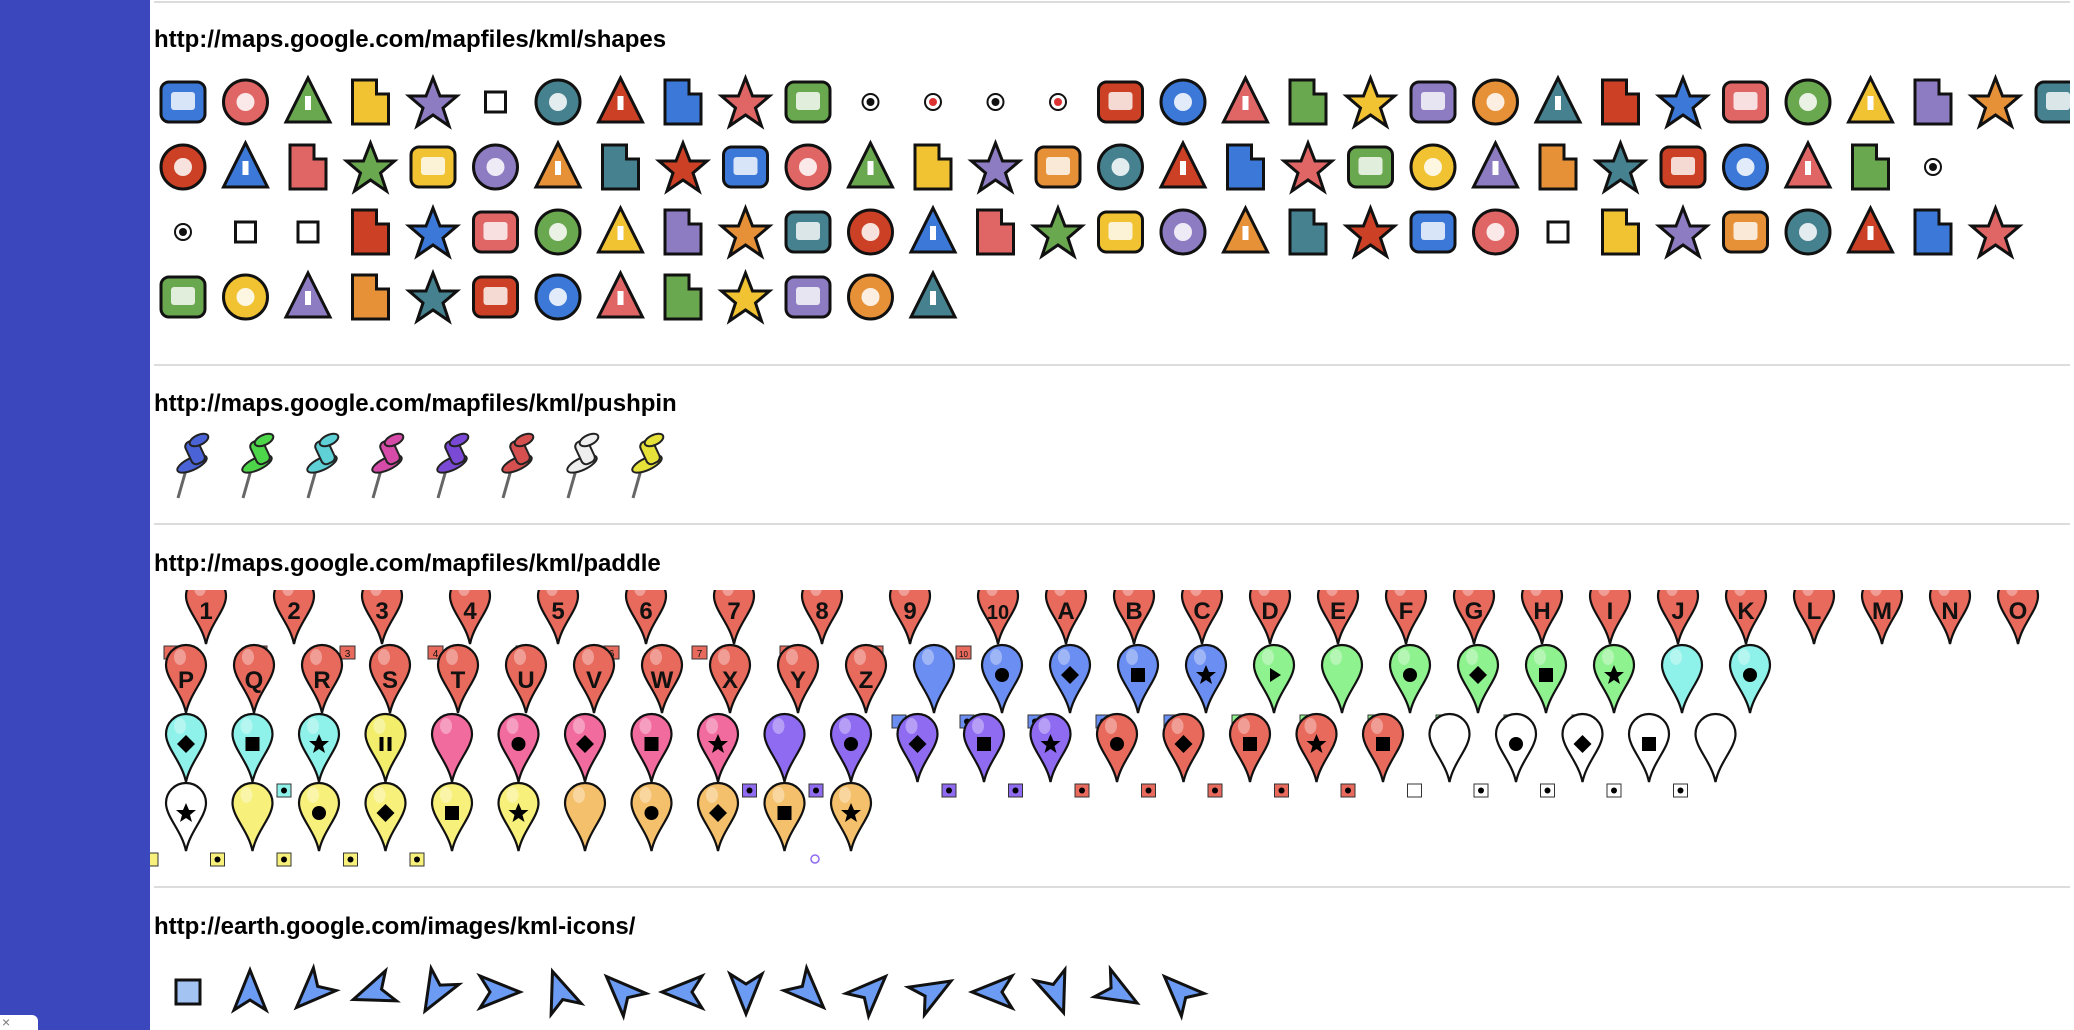  Describe the element at coordinates (1542, 617) in the screenshot. I see `paddle-marker-icon: H` at that location.